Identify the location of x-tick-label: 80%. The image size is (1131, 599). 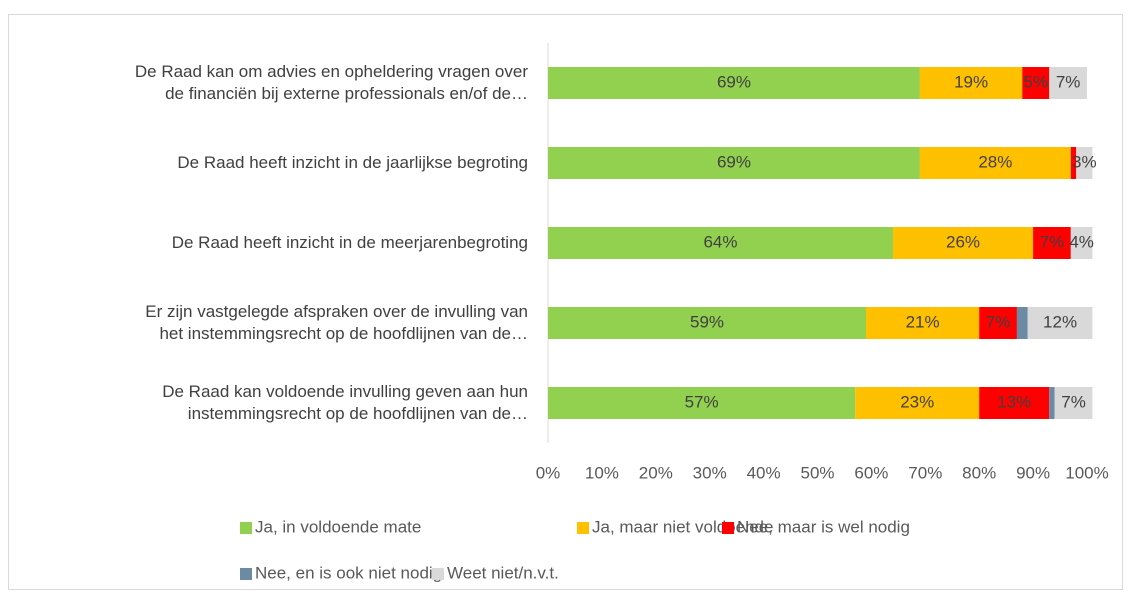
(979, 472).